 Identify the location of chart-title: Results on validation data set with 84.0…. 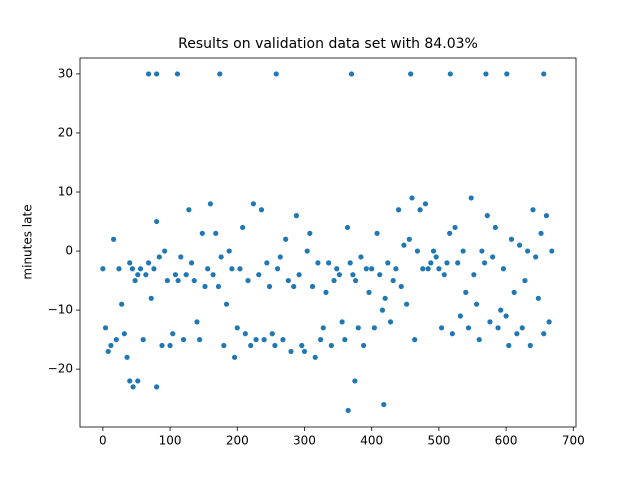
(328, 44).